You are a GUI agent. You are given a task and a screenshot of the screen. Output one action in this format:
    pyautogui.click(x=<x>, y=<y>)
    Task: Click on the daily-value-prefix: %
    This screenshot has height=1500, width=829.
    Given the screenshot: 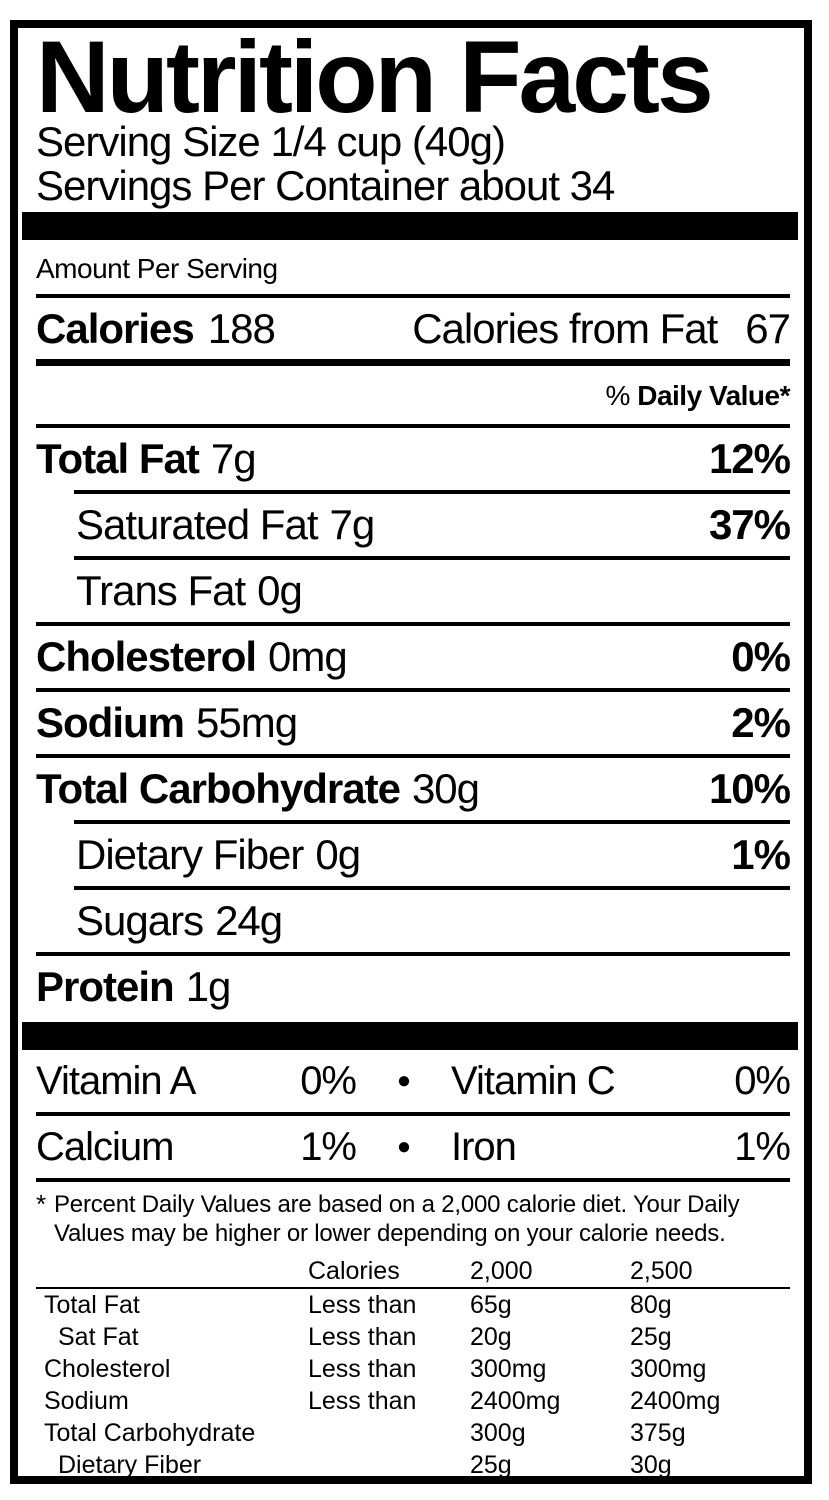 What is the action you would take?
    pyautogui.click(x=618, y=395)
    